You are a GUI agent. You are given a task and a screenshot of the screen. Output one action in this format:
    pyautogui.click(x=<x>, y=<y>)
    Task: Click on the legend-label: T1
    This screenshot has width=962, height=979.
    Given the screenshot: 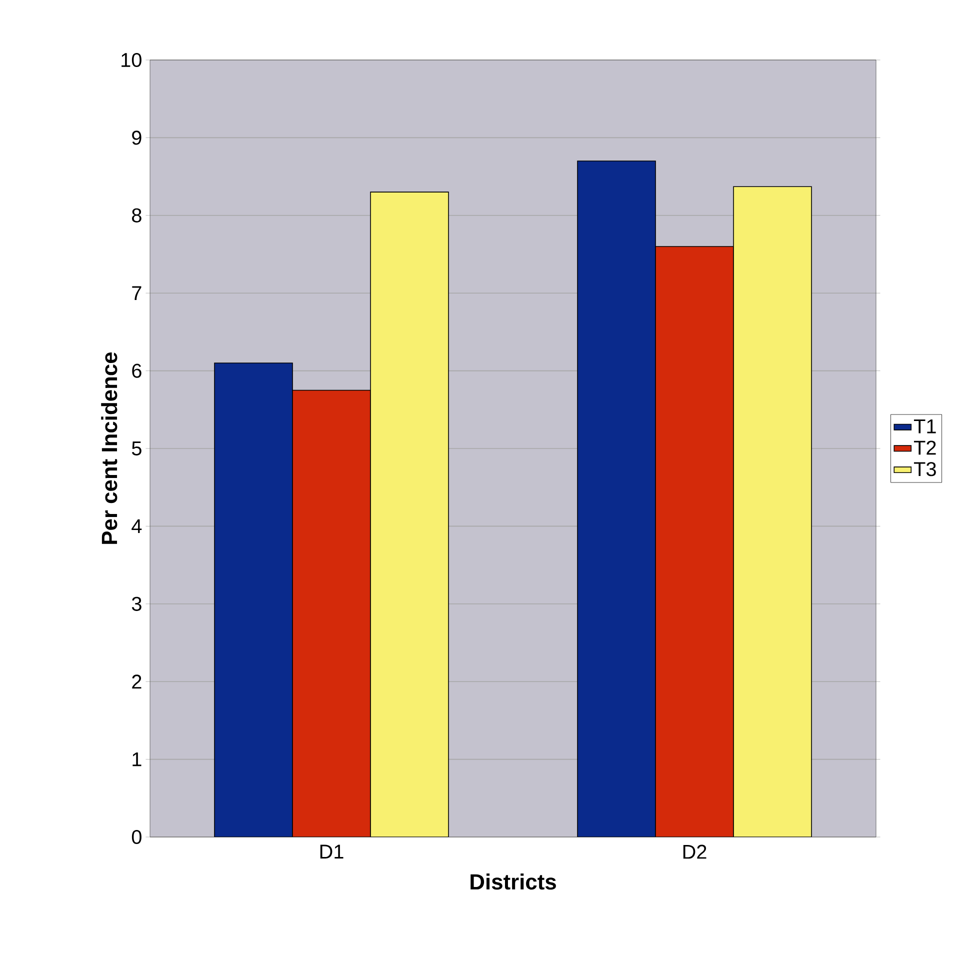 What is the action you would take?
    pyautogui.click(x=925, y=427)
    